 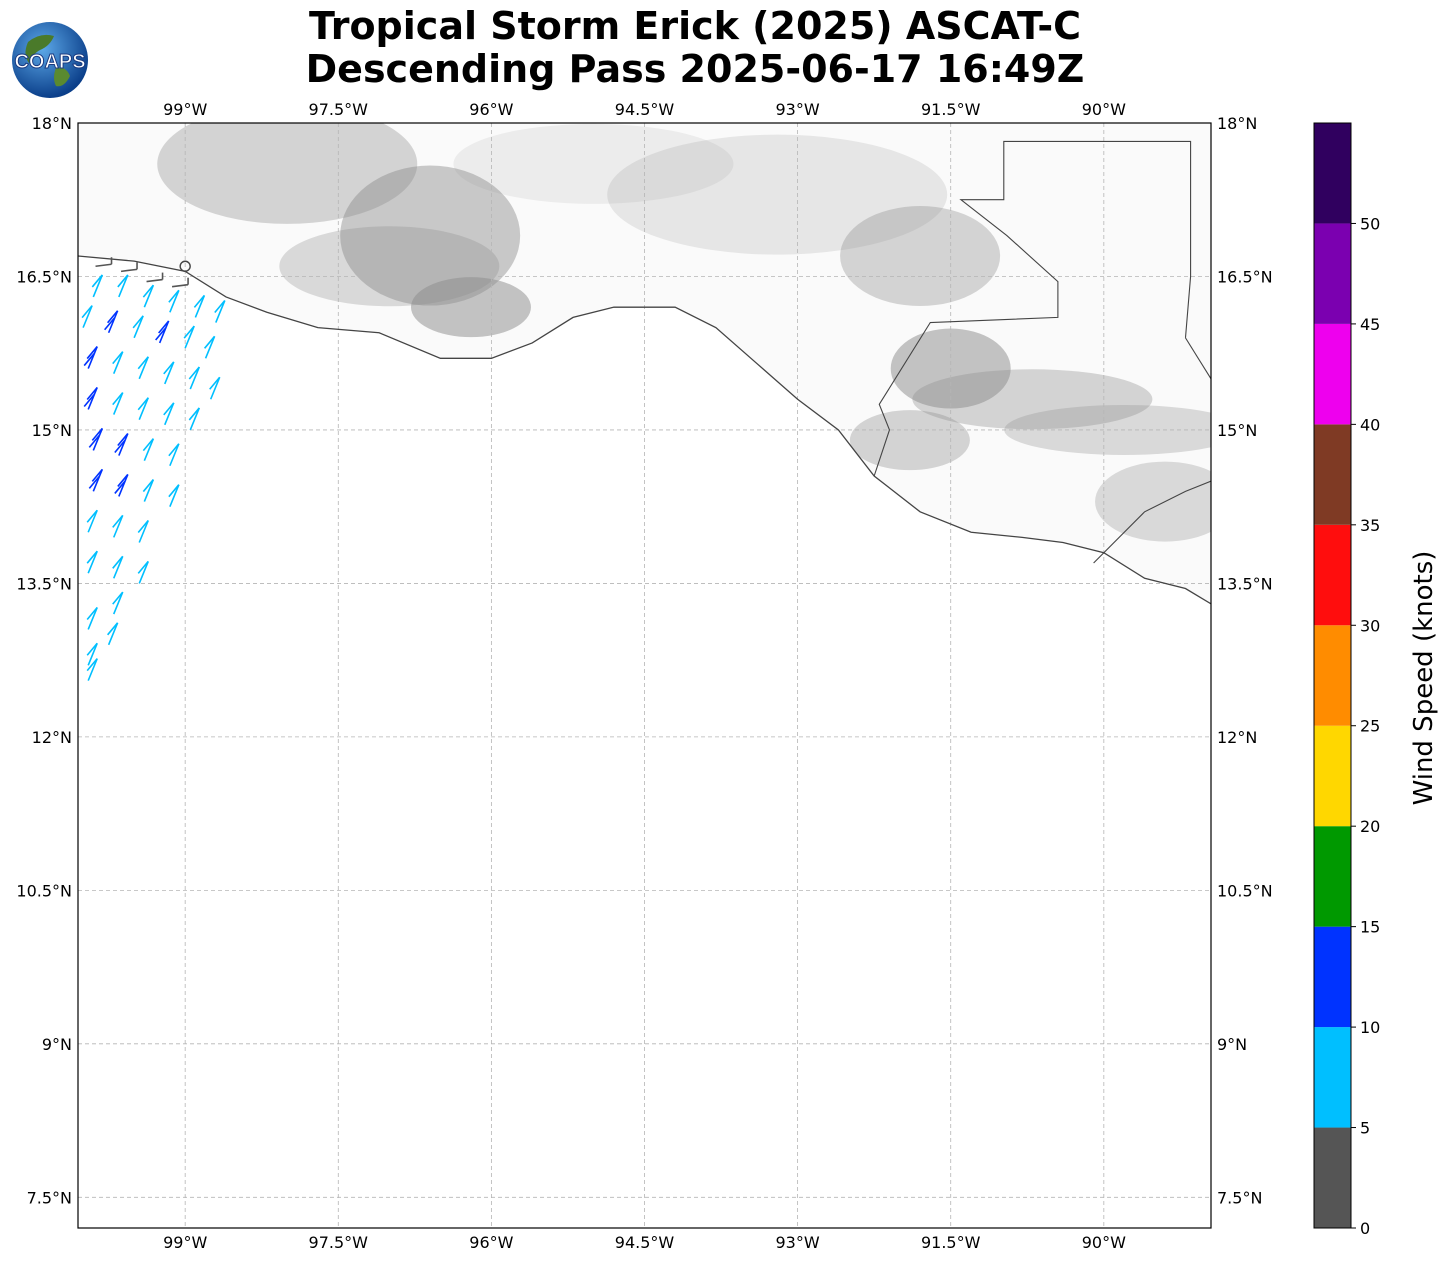 What do you see at coordinates (695, 26) in the screenshot?
I see `map-title-line1: Tropical Storm Erick (2025) ASCAT-C` at bounding box center [695, 26].